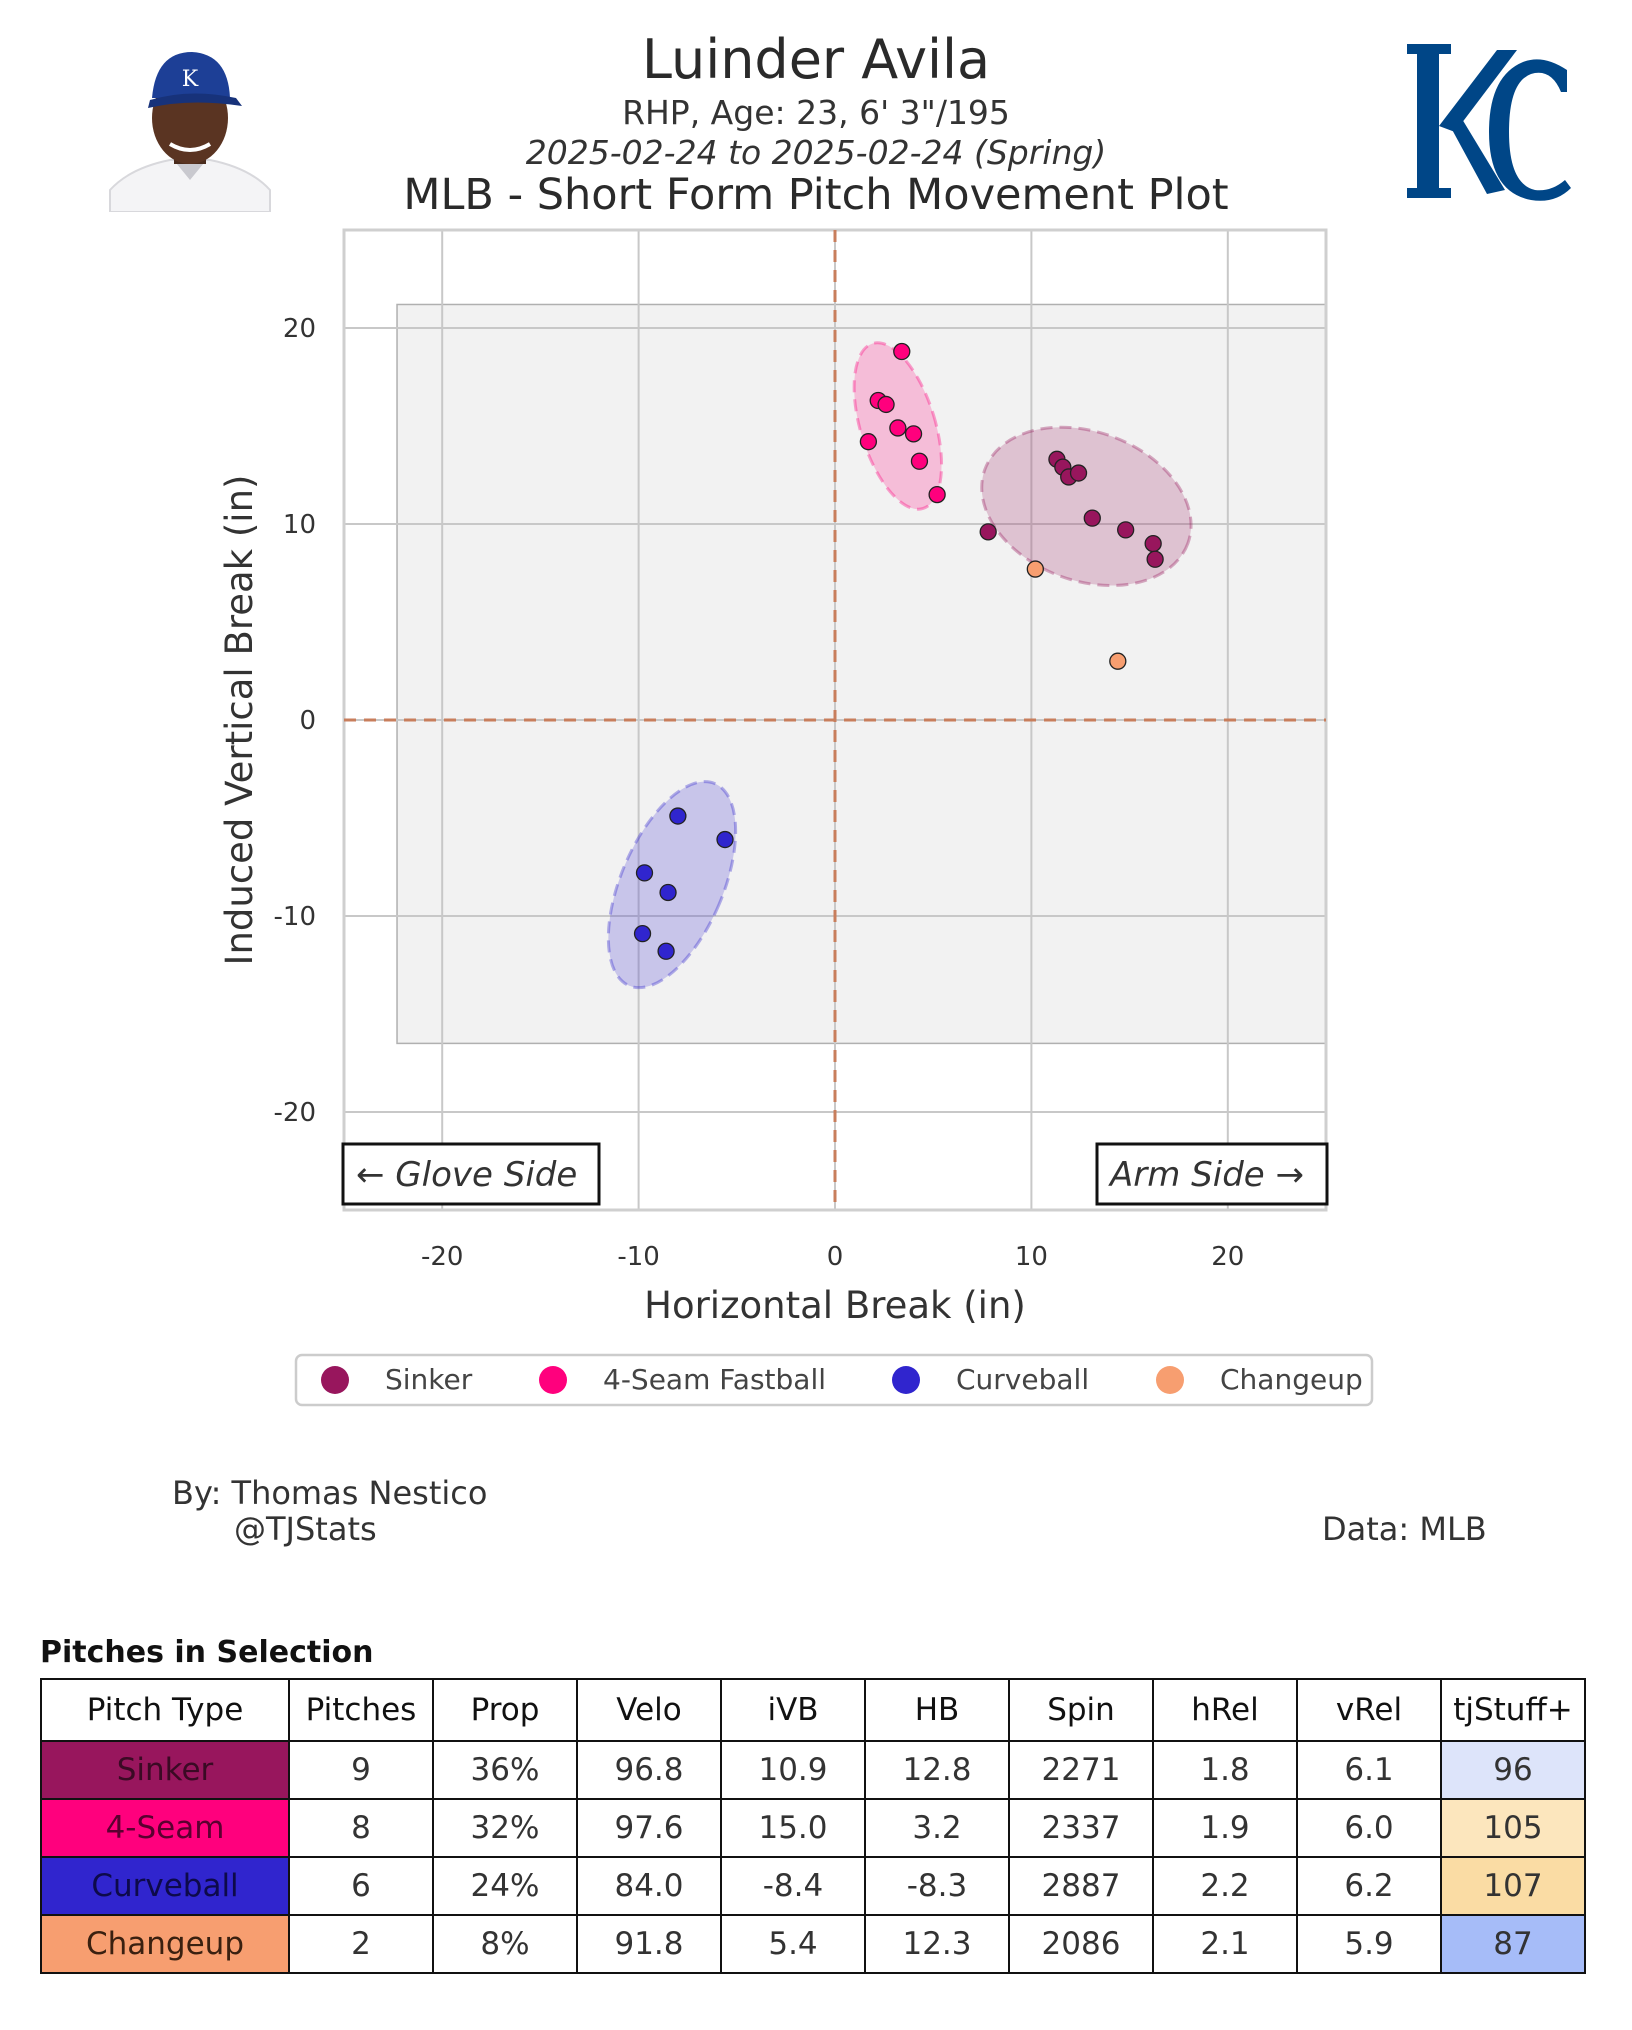 Image resolution: width=1632 pixels, height=2030 pixels. Describe the element at coordinates (429, 1379) in the screenshot. I see `legend-label: Sinker` at that location.